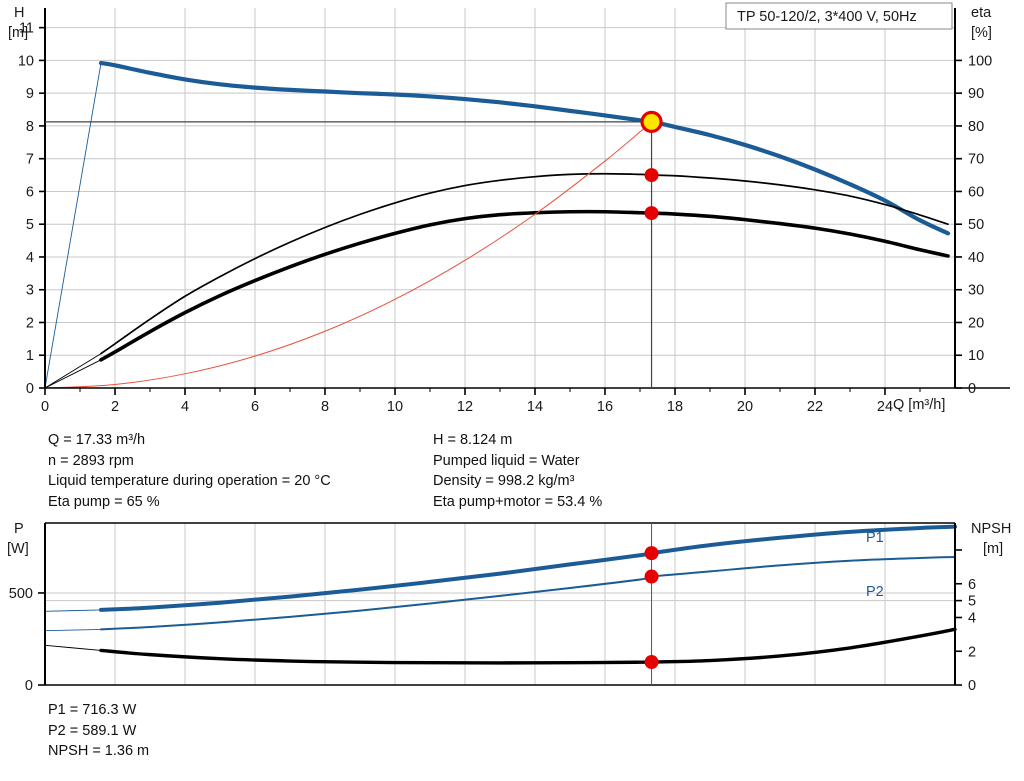 The height and width of the screenshot is (781, 1024). I want to click on lower-y-left-title: P, so click(19, 529).